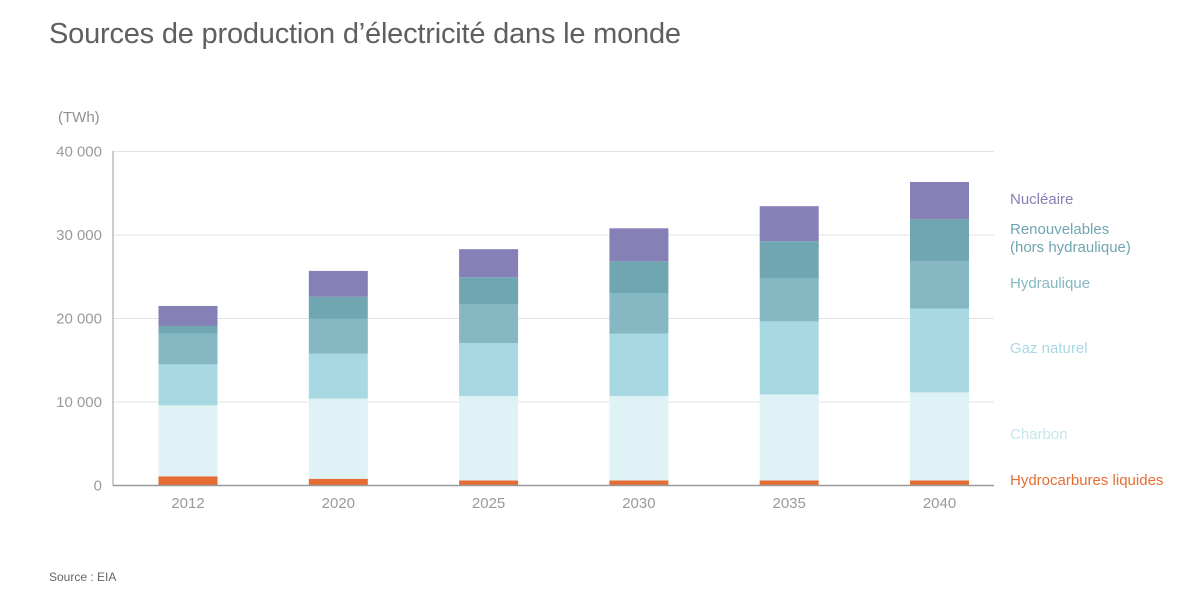 The height and width of the screenshot is (600, 1200). I want to click on y-tick-label: 10 000, so click(79, 402).